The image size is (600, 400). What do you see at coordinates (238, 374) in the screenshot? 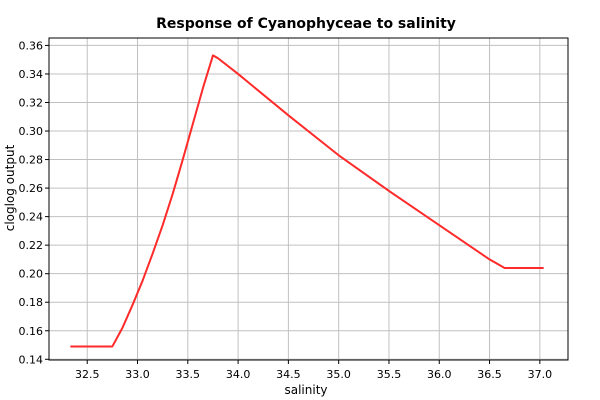
I see `x-tick-label: 34.0` at bounding box center [238, 374].